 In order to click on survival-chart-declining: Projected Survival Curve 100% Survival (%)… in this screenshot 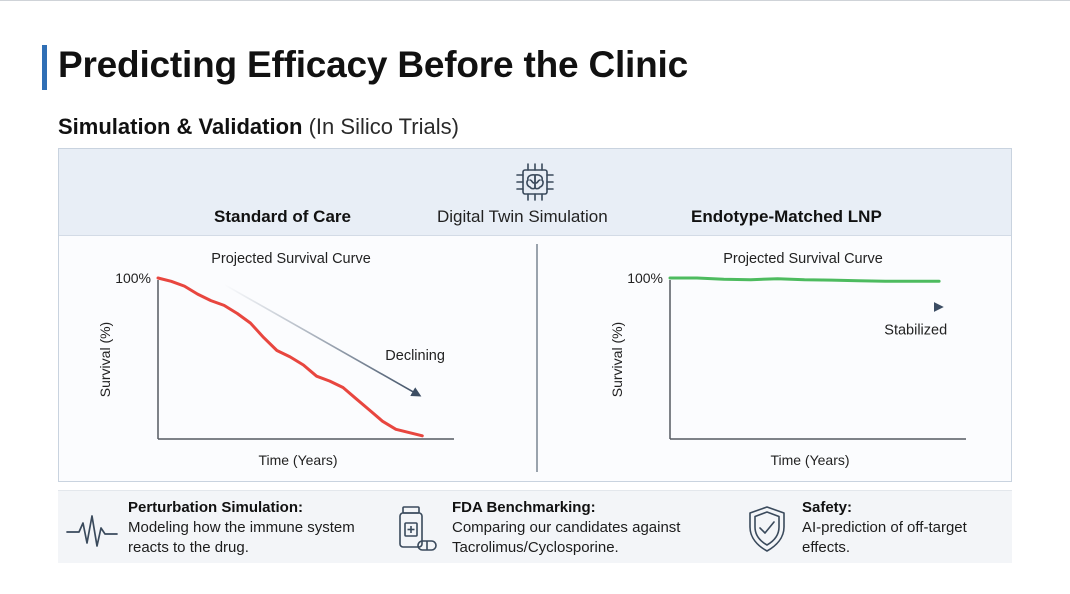, I will do `click(275, 359)`.